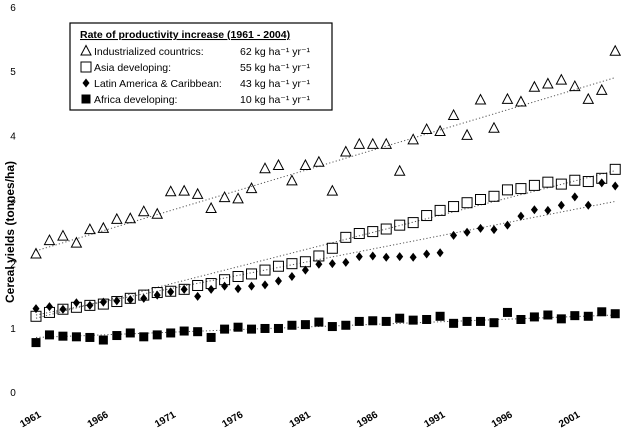 This screenshot has height=434, width=630. I want to click on x-tick-label: 1966, so click(98, 419).